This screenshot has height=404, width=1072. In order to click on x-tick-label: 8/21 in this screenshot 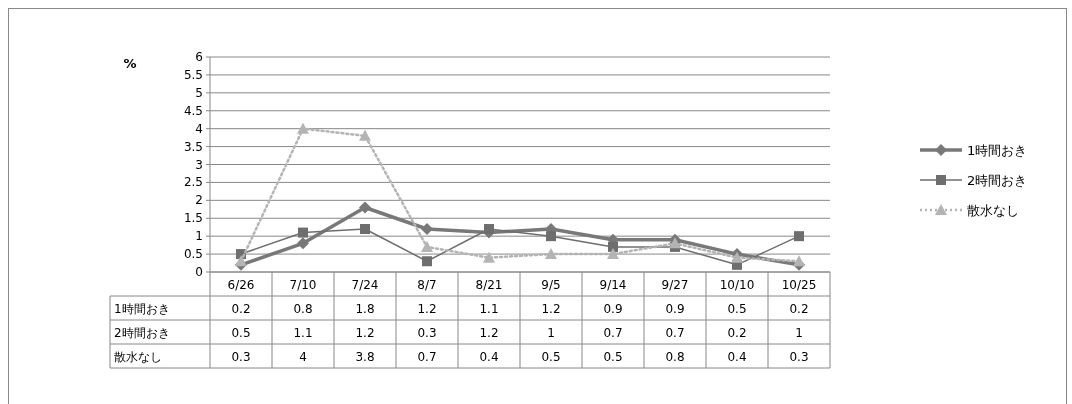, I will do `click(489, 285)`.